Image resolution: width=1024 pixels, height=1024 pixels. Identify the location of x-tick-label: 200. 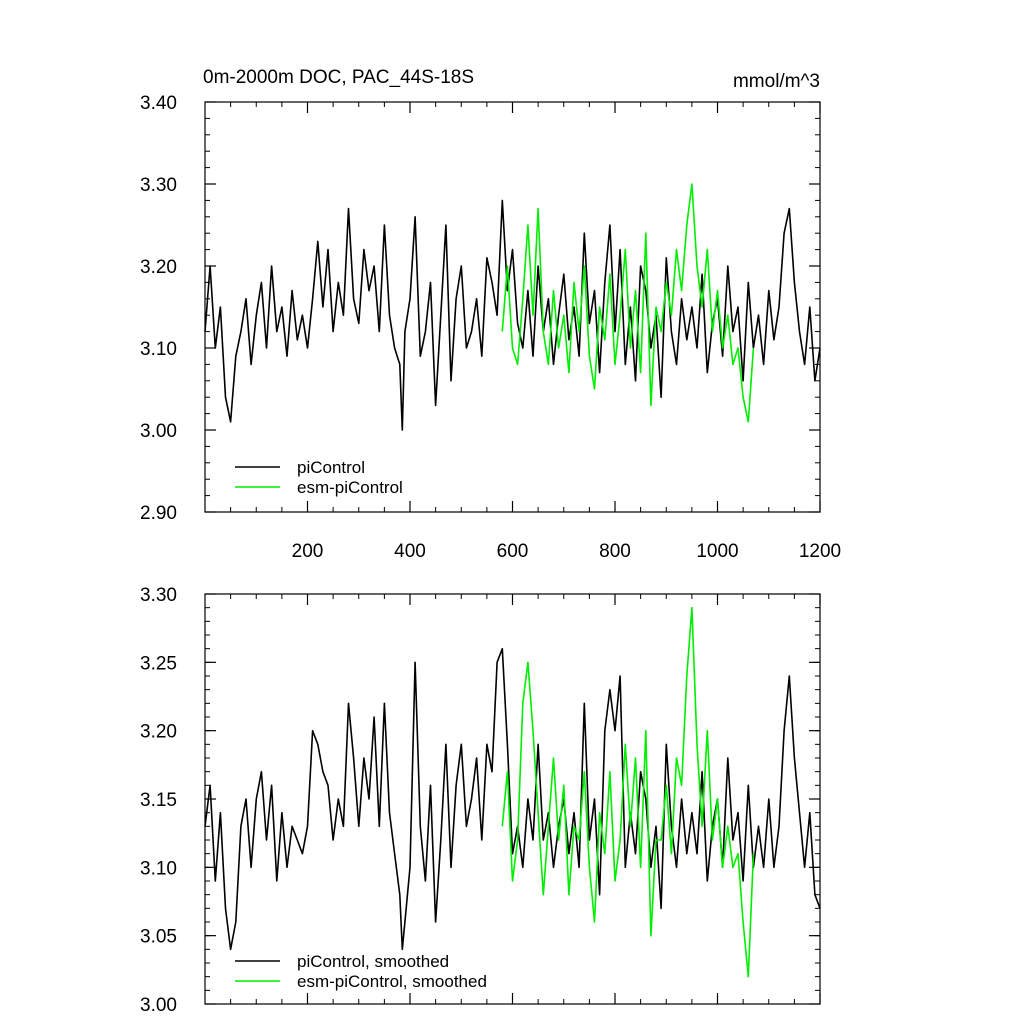
(308, 551).